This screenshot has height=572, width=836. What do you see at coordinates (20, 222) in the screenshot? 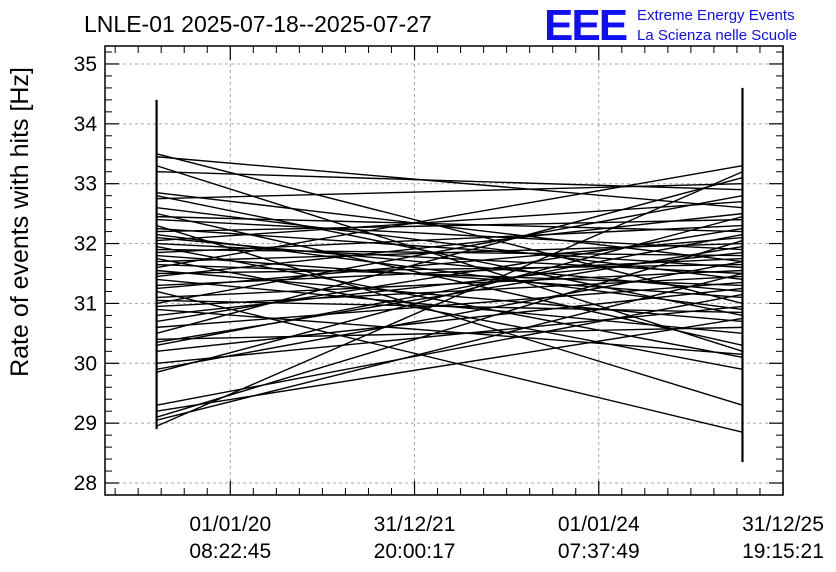
I see `y-axis-label: Rate of events with hits [Hz]` at bounding box center [20, 222].